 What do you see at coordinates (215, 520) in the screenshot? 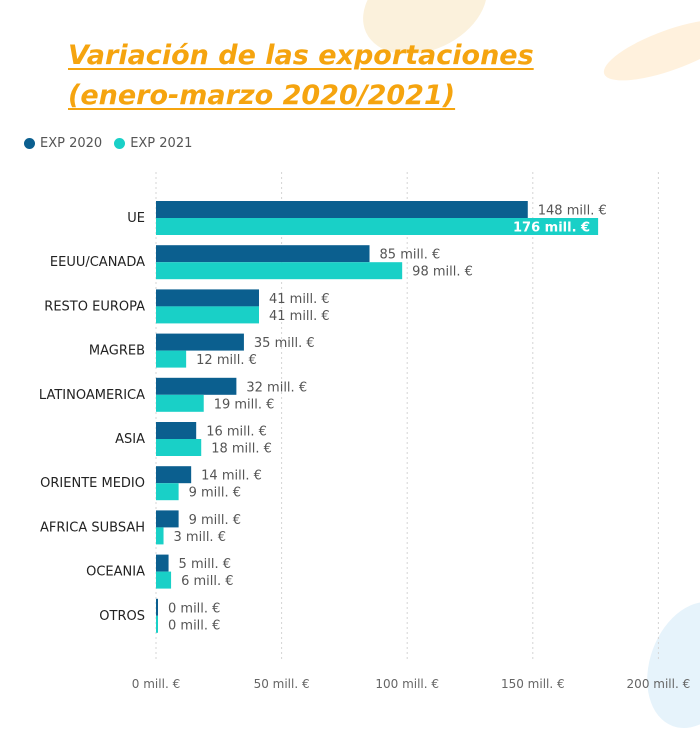
I see `data-label-exp-2020: 9 mill. €` at bounding box center [215, 520].